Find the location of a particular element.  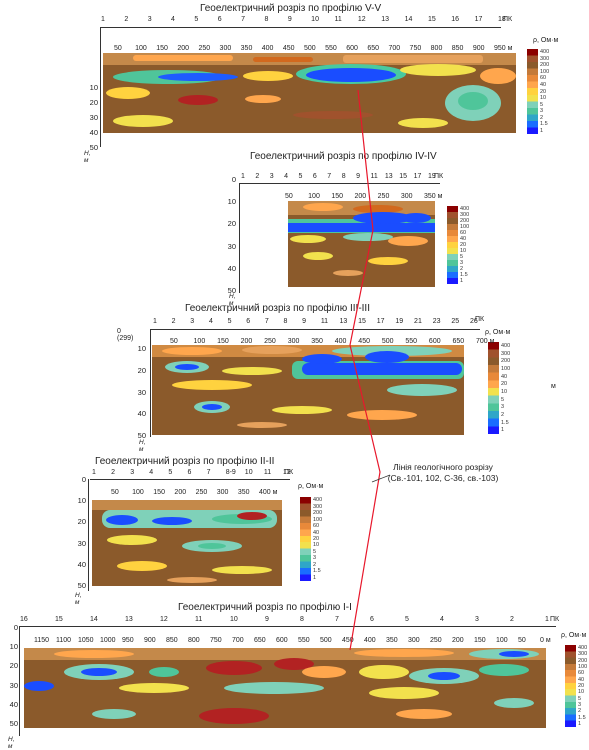

legend-value: 400 is located at coordinates (506, 345).